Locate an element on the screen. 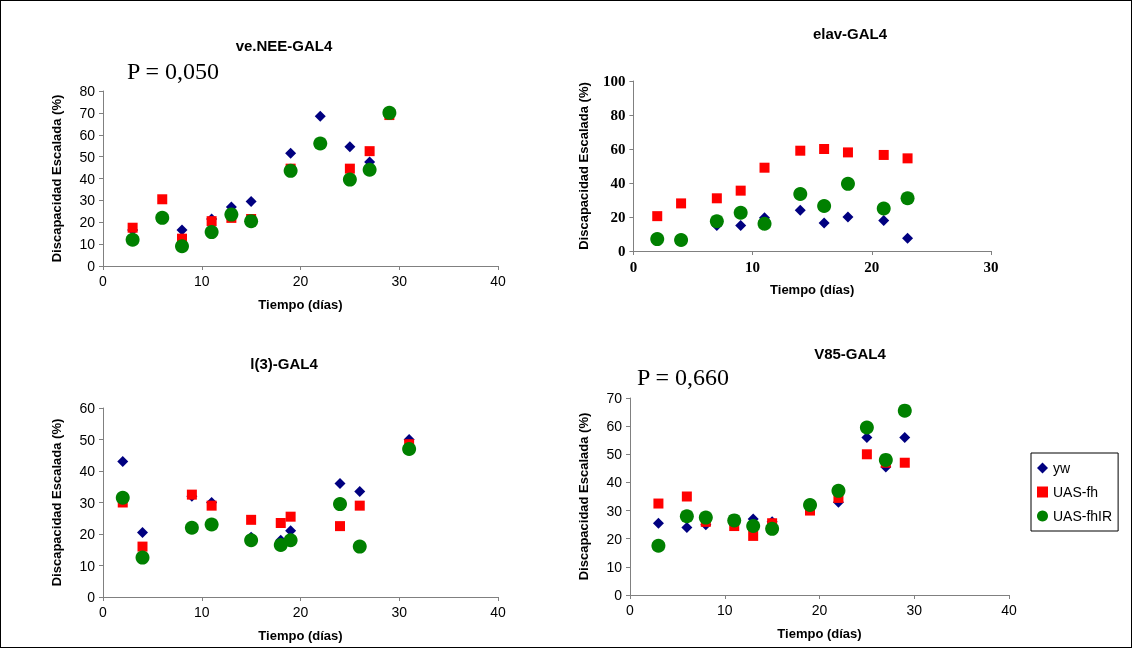 Image resolution: width=1132 pixels, height=648 pixels. y-tick-label: 30 is located at coordinates (87, 200).